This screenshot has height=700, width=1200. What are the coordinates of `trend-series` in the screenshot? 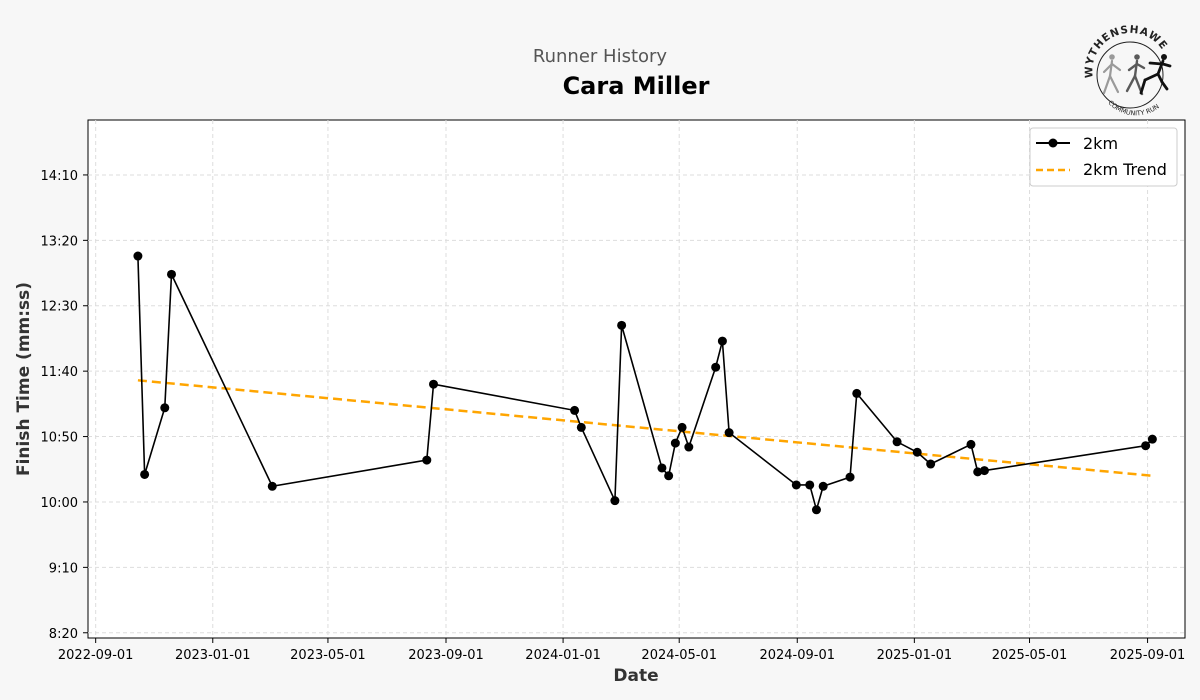 It's located at (645, 428).